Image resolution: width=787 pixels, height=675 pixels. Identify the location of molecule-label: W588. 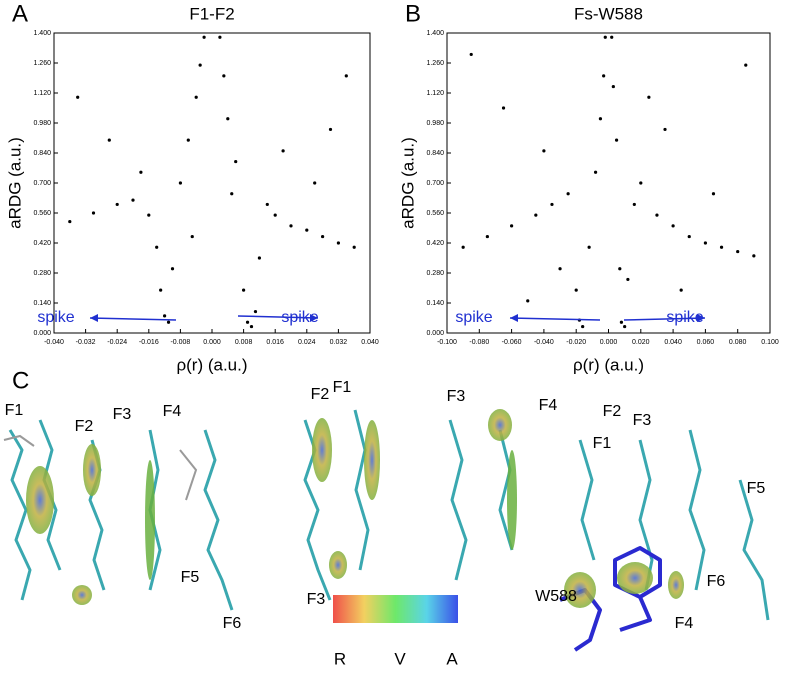
(556, 596).